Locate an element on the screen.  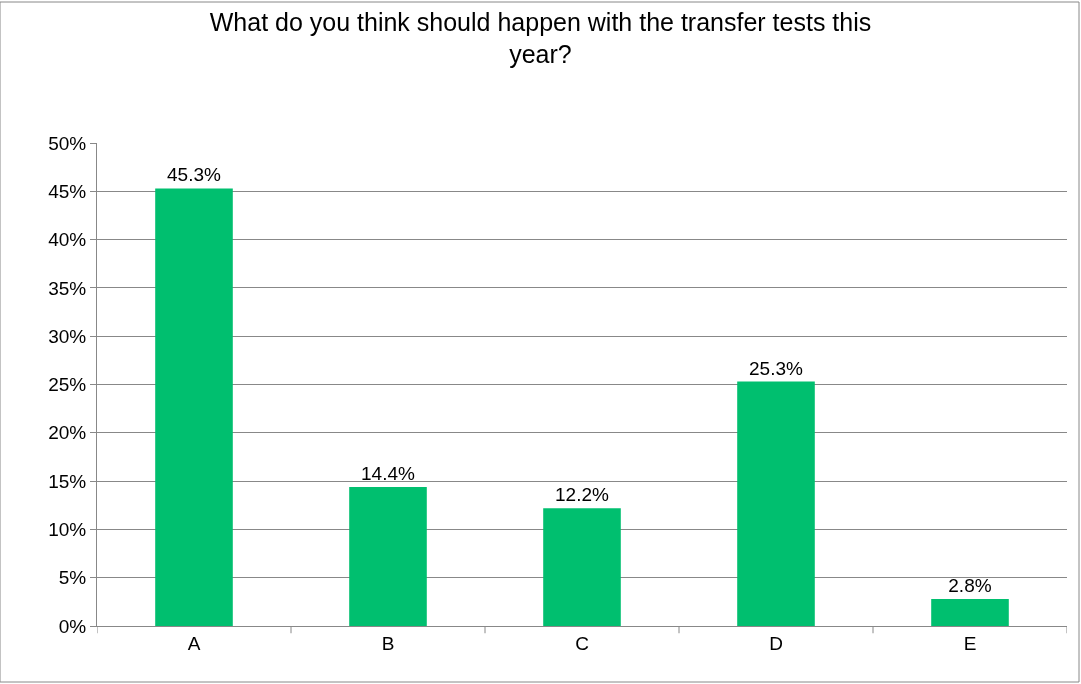
x-tick-label: A is located at coordinates (194, 643).